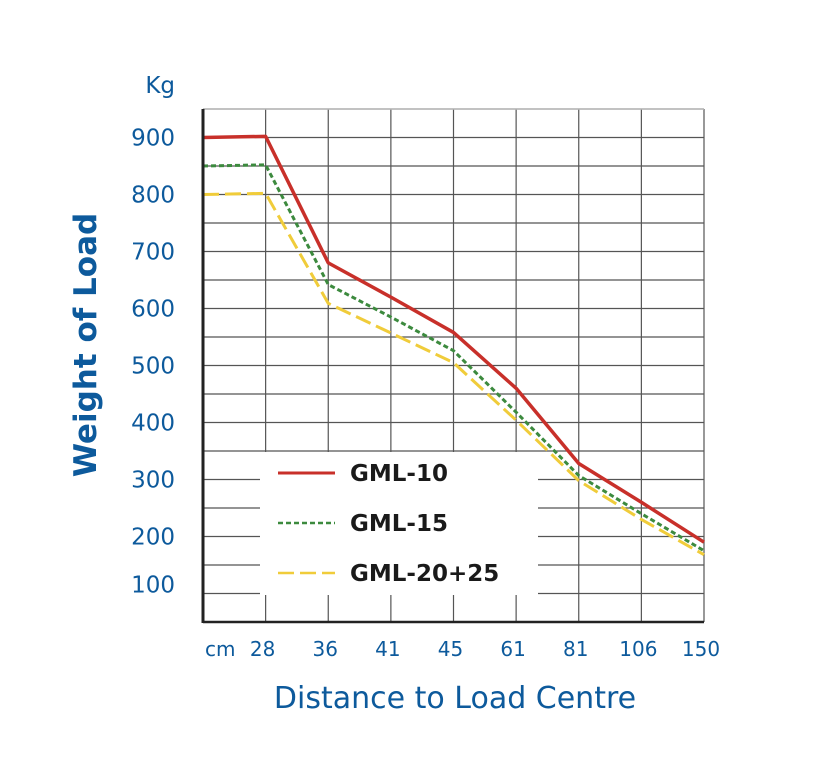  I want to click on x-tick-label: 45, so click(450, 649).